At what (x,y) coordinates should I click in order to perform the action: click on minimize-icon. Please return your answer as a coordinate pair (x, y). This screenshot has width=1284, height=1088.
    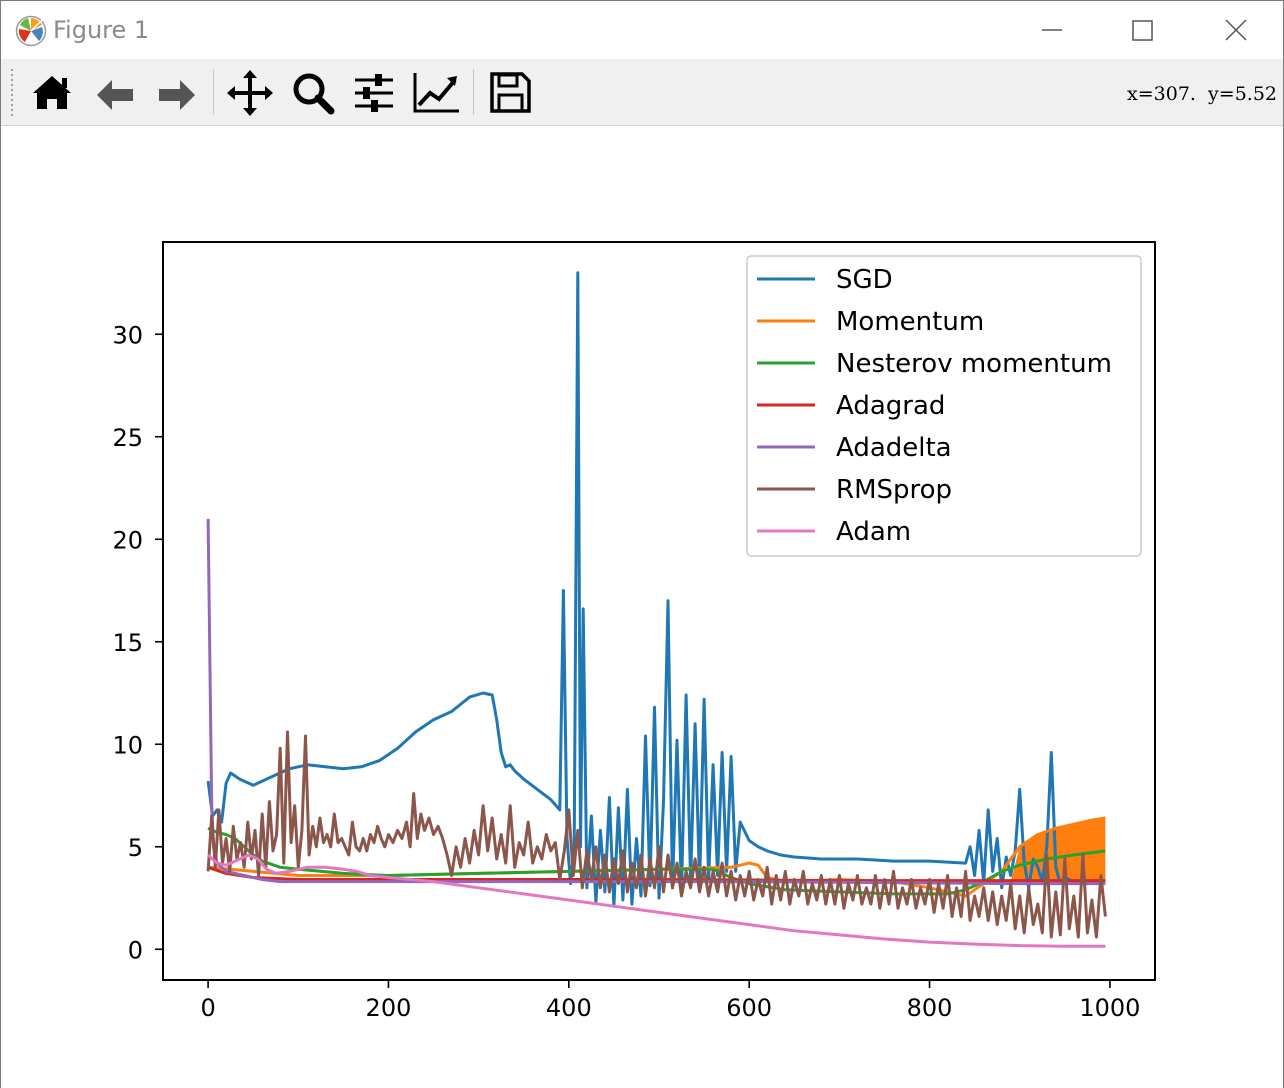
    Looking at the image, I should click on (1052, 30).